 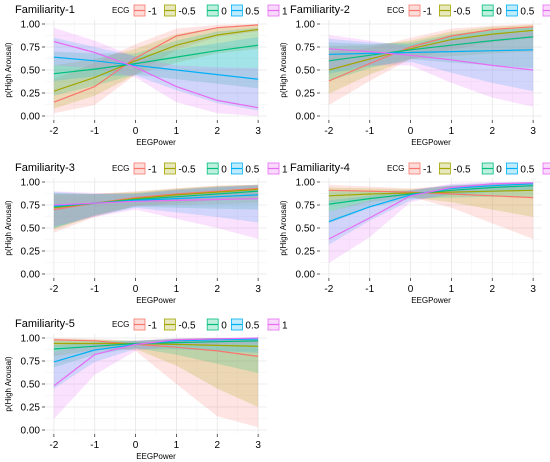 What do you see at coordinates (45, 168) in the screenshot?
I see `panel-title: Familiarity-3` at bounding box center [45, 168].